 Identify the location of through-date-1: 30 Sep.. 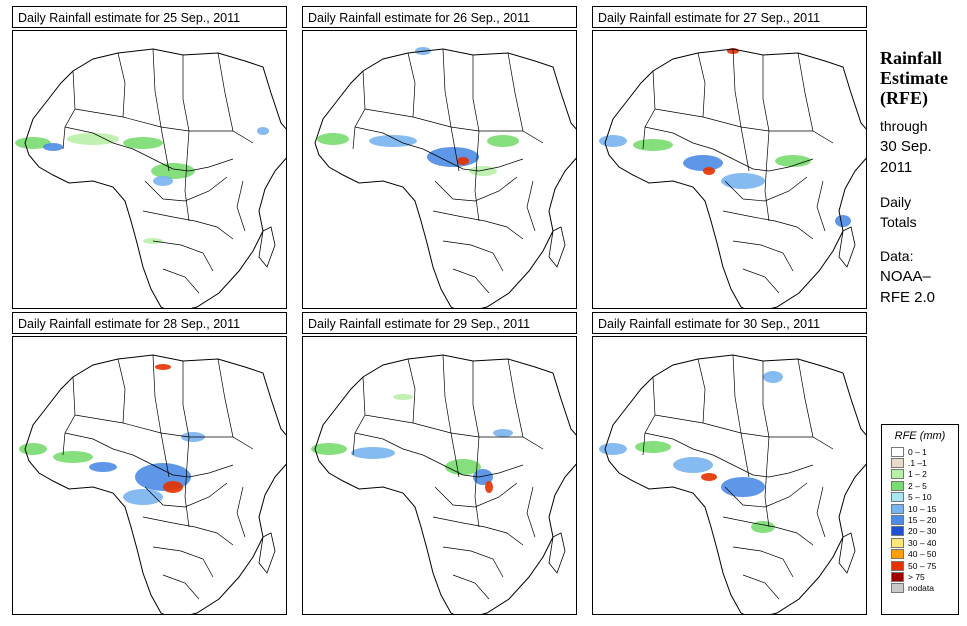
(906, 146).